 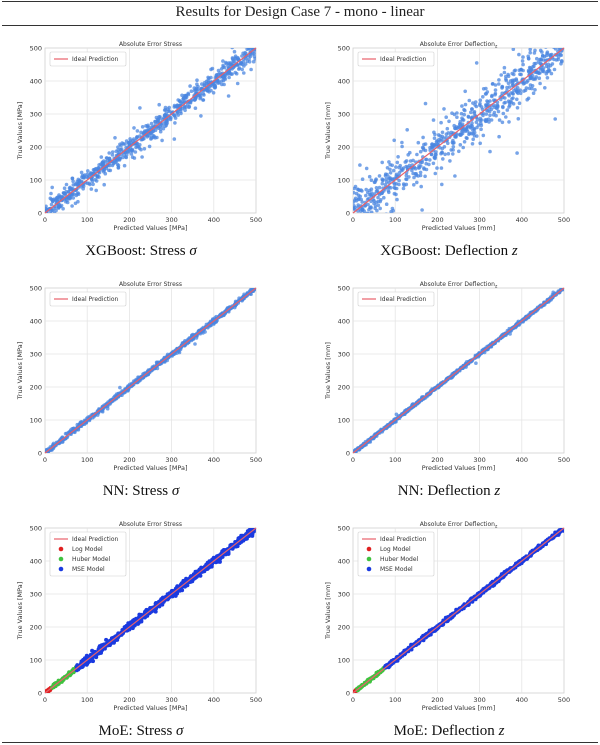 I want to click on c2-y-tick-label-0: 0, so click(x=40, y=453).